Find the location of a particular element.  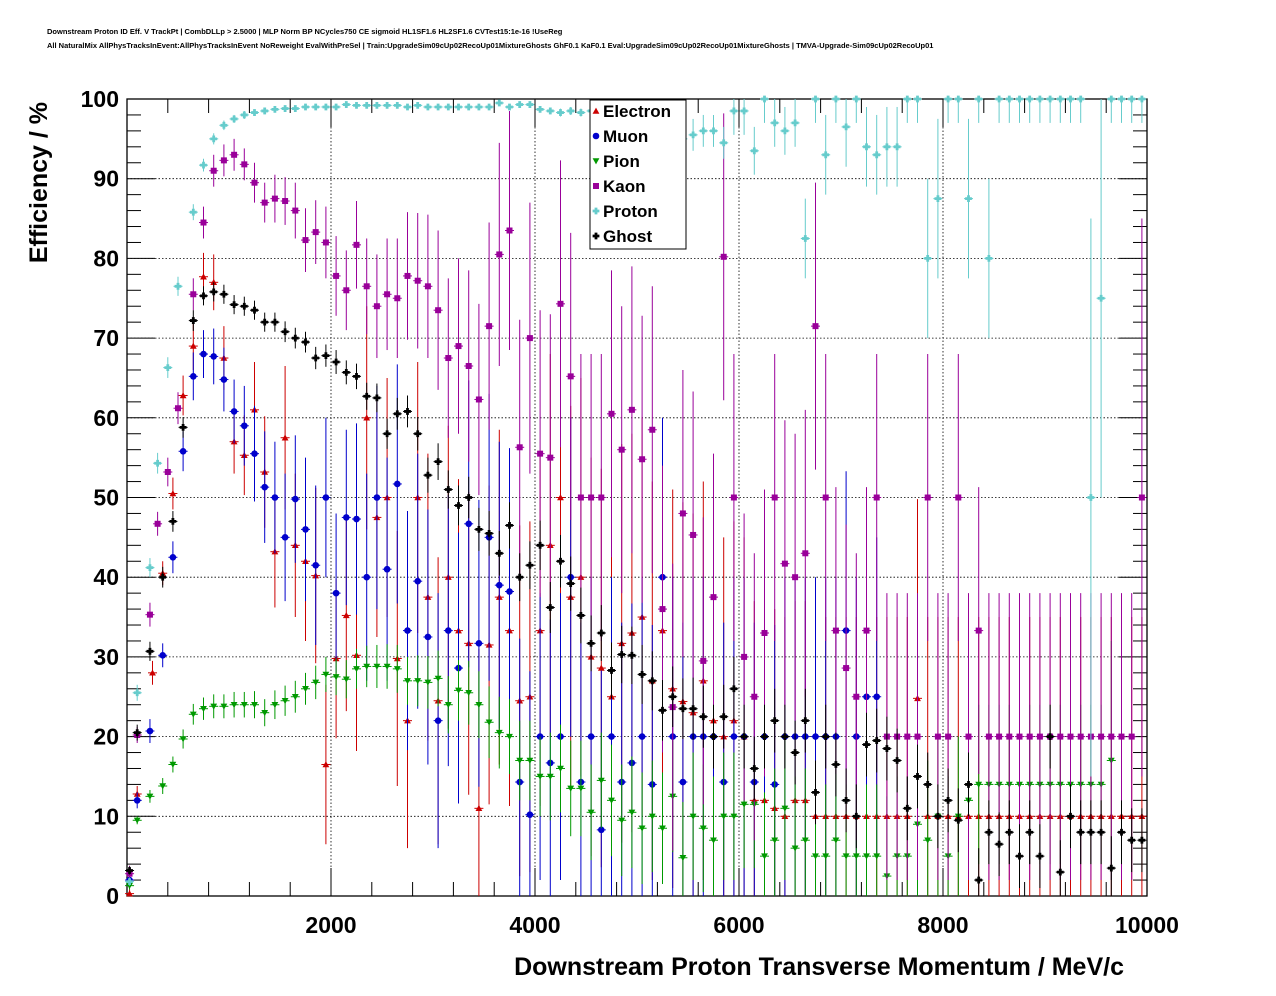

legend-label-ghost: Ghost is located at coordinates (627, 236).